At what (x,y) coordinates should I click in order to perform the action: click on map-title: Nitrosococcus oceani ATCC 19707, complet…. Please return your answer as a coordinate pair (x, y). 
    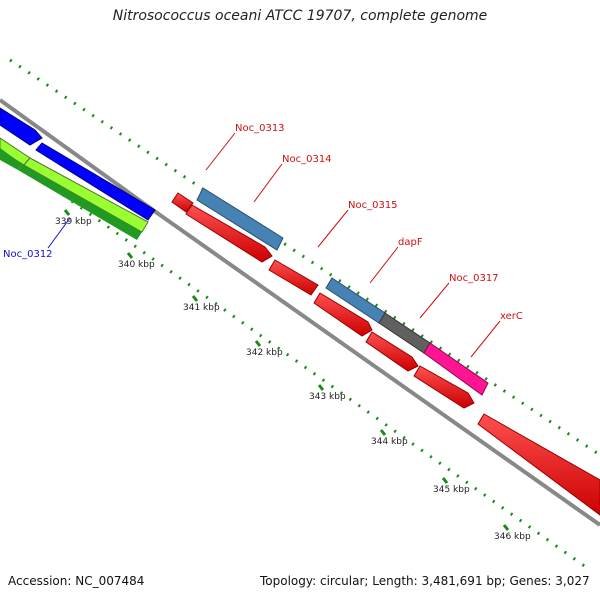
    Looking at the image, I should click on (300, 16).